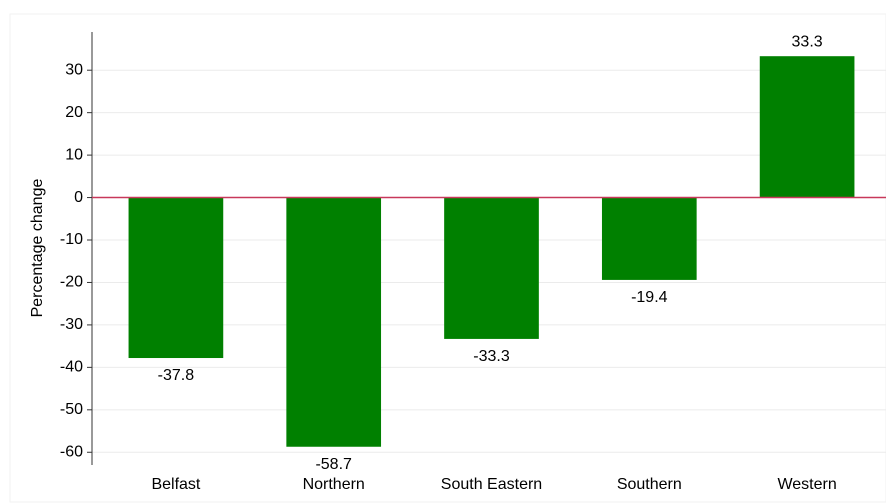 This screenshot has height=503, width=886. Describe the element at coordinates (78, 197) in the screenshot. I see `y-tick-label: 0` at that location.